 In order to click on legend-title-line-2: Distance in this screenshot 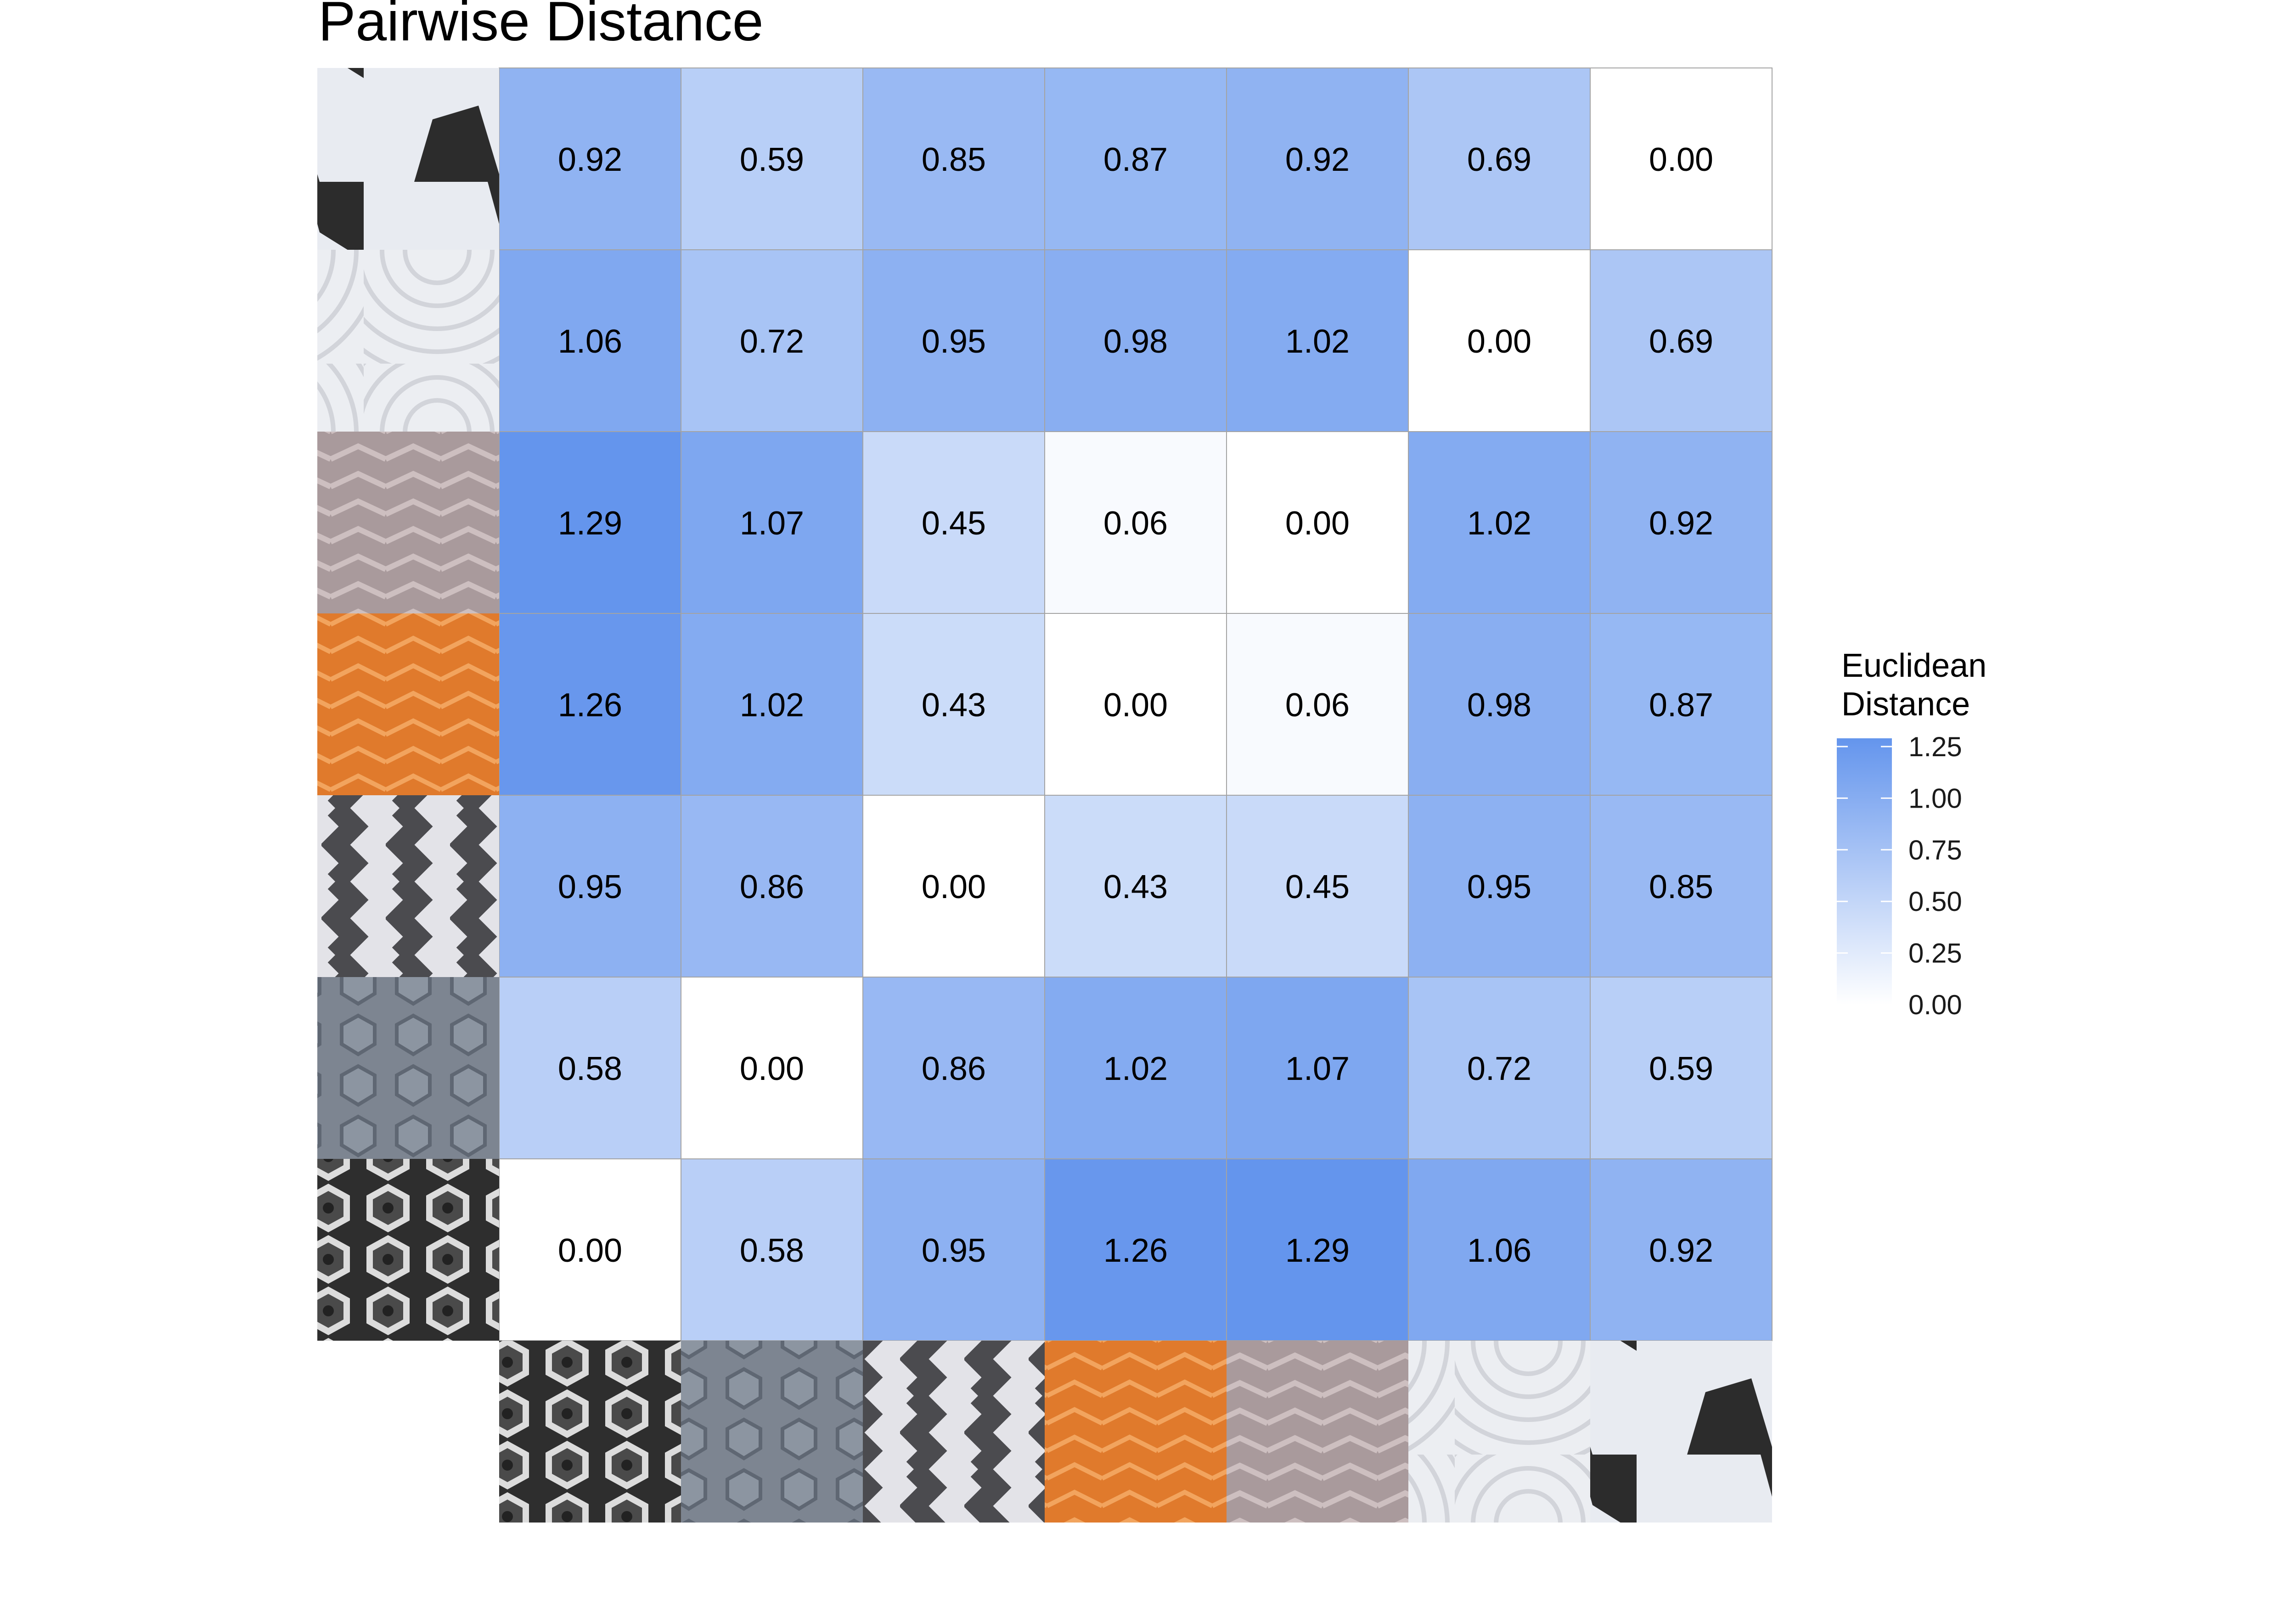, I will do `click(1906, 704)`.